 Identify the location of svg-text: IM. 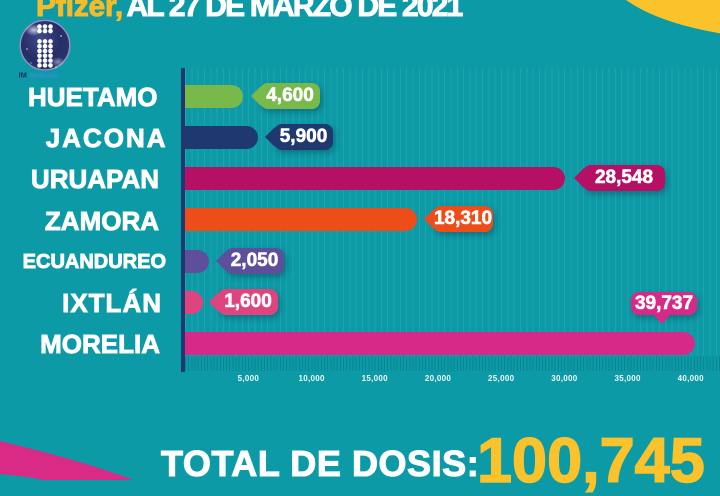
(23, 75).